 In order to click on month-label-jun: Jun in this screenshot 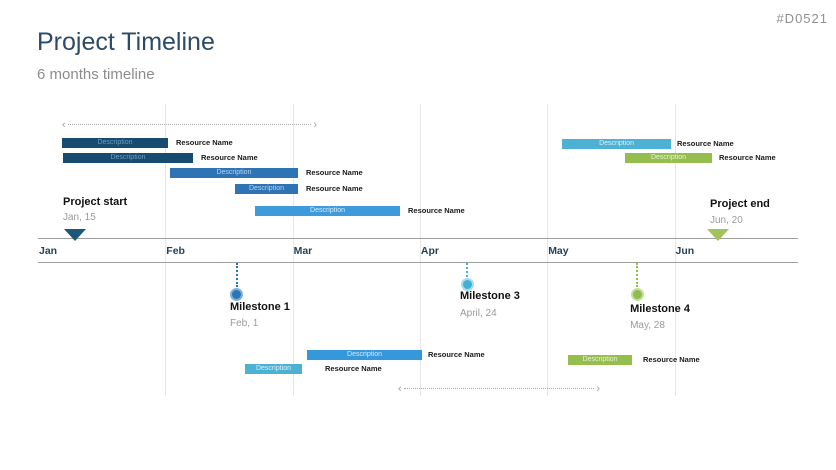, I will do `click(685, 251)`.